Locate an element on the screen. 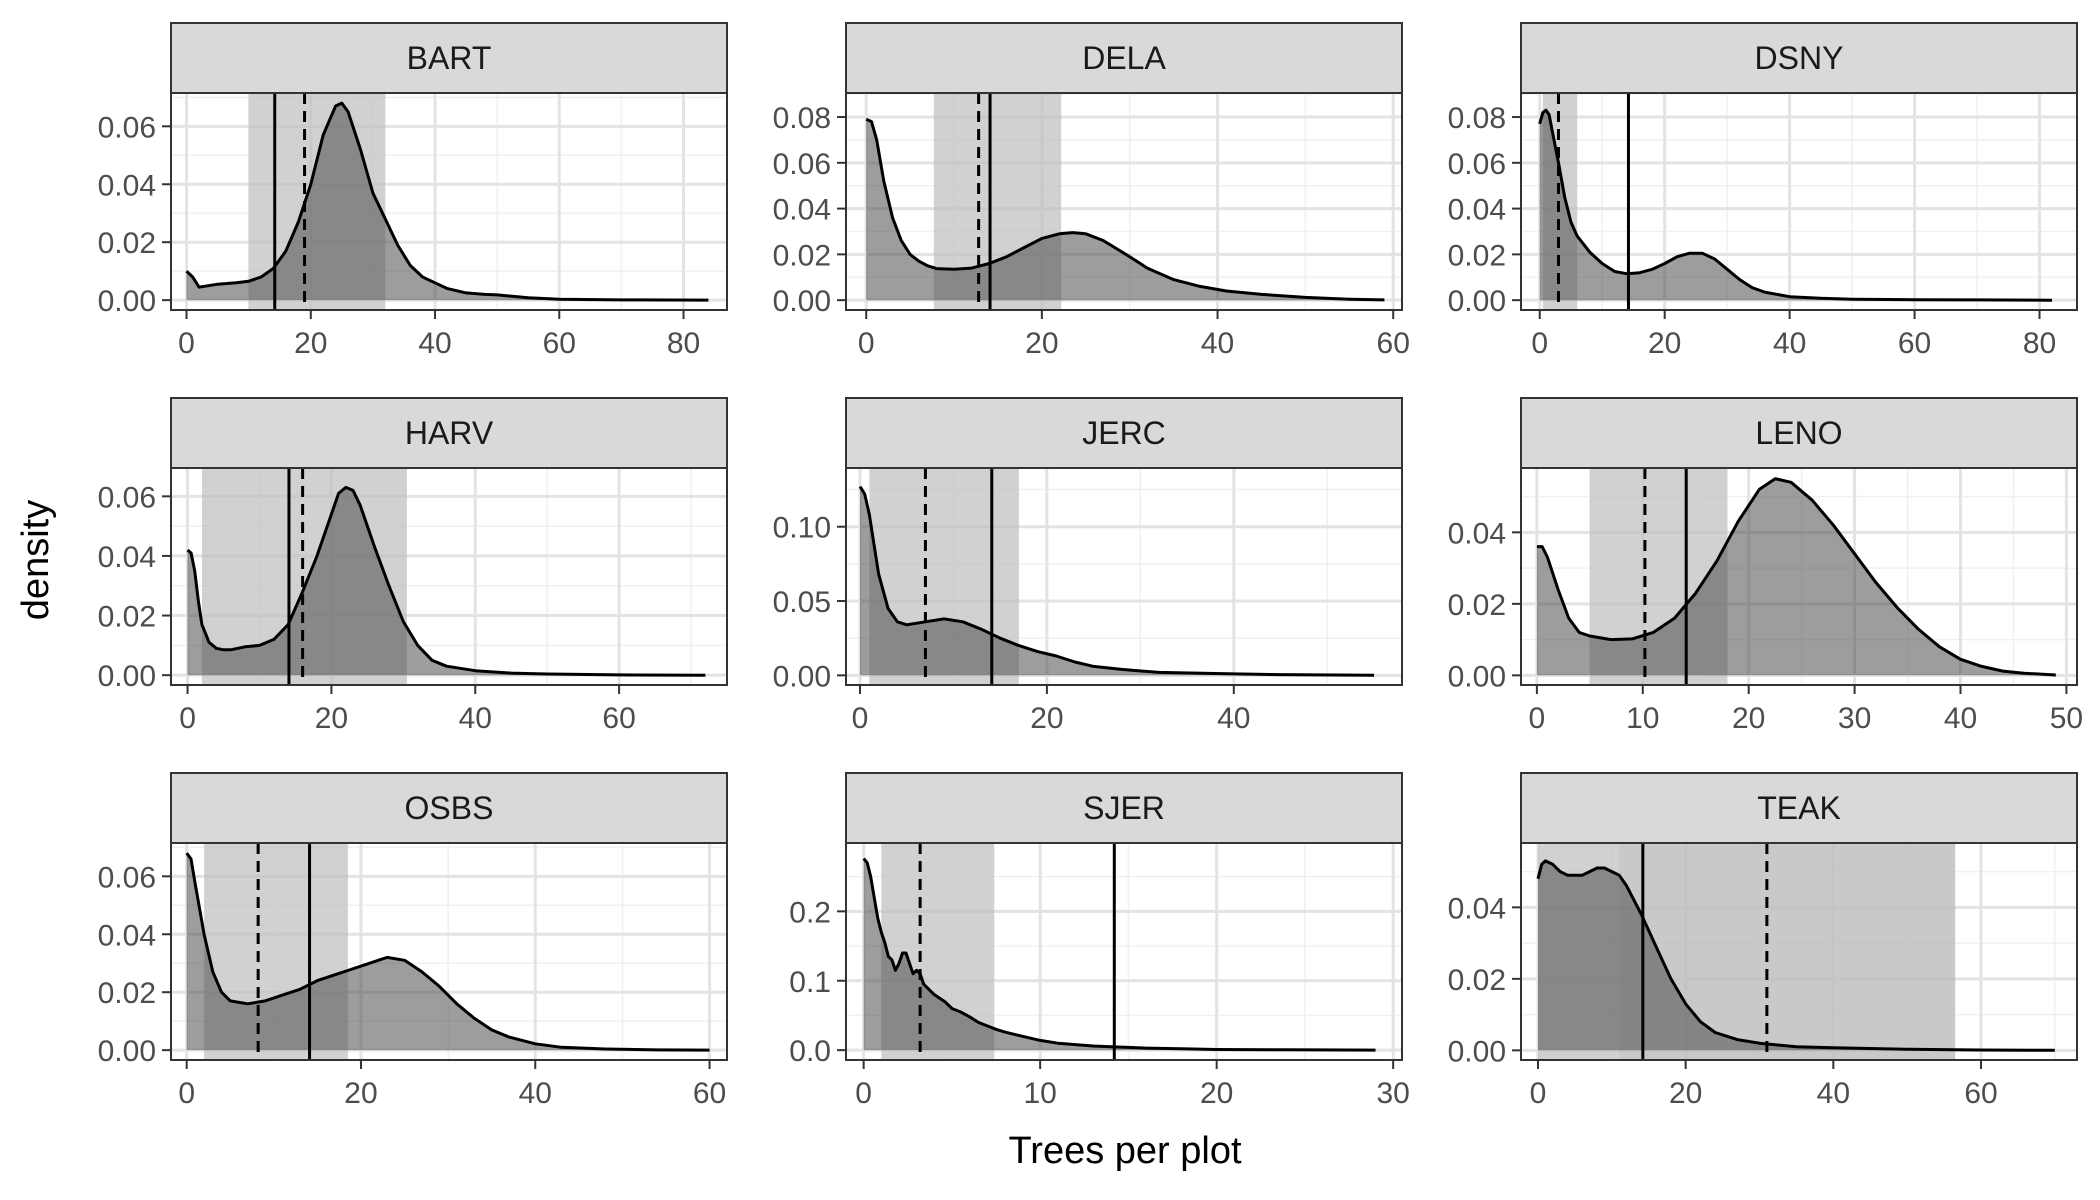 The height and width of the screenshot is (1200, 2100). facet-jerc: JERC 0 20 40 0.00 0.05 0.10 is located at coordinates (1088, 566).